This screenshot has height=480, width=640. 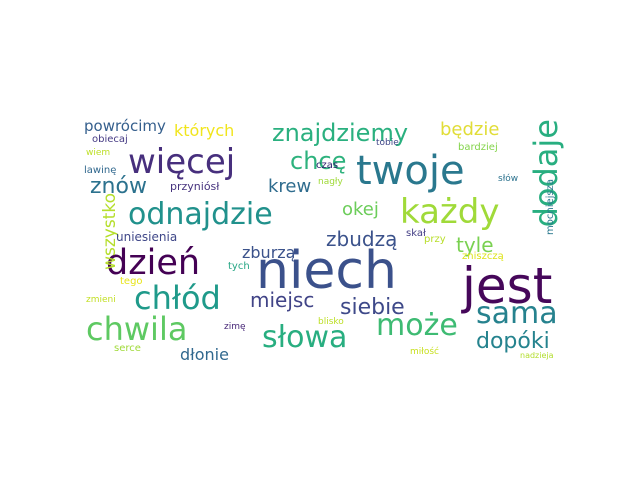 What do you see at coordinates (330, 182) in the screenshot?
I see `word-nagly: nagły` at bounding box center [330, 182].